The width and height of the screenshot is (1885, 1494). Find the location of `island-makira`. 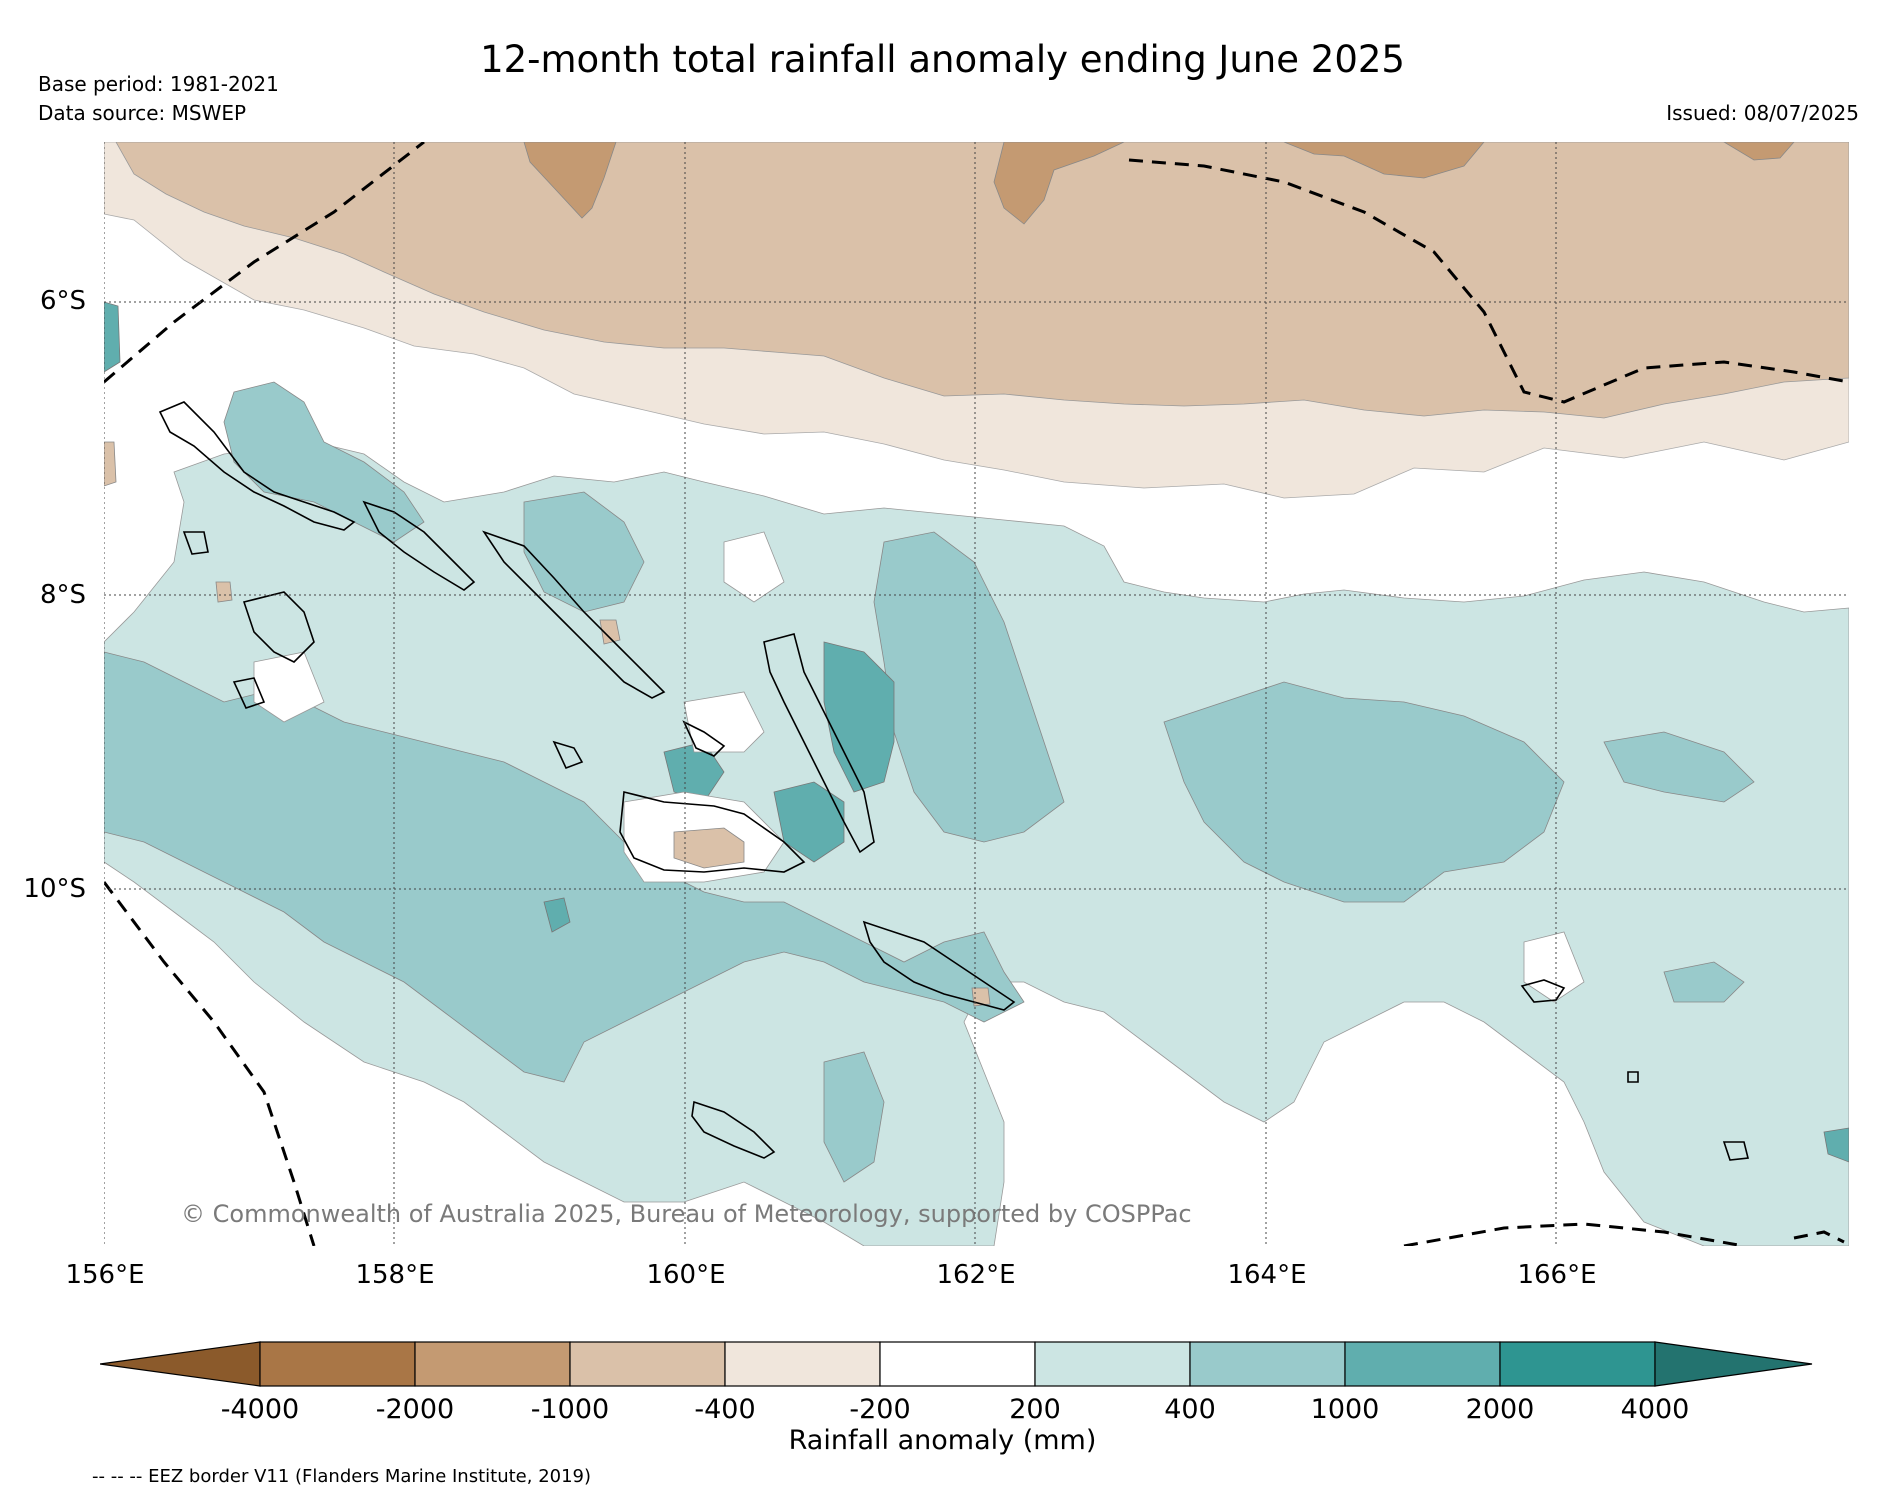

island-makira is located at coordinates (939, 965).